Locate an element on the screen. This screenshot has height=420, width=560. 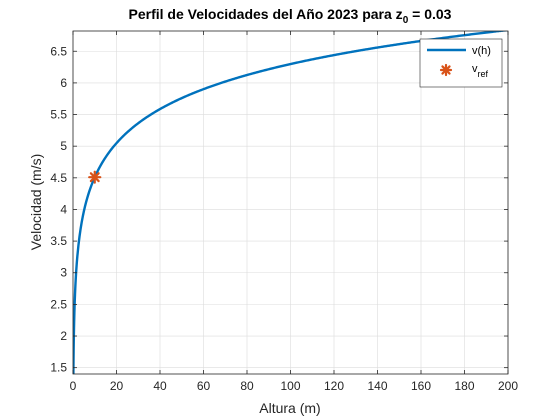
chart-title-suffix: = 0.03 is located at coordinates (429, 14).